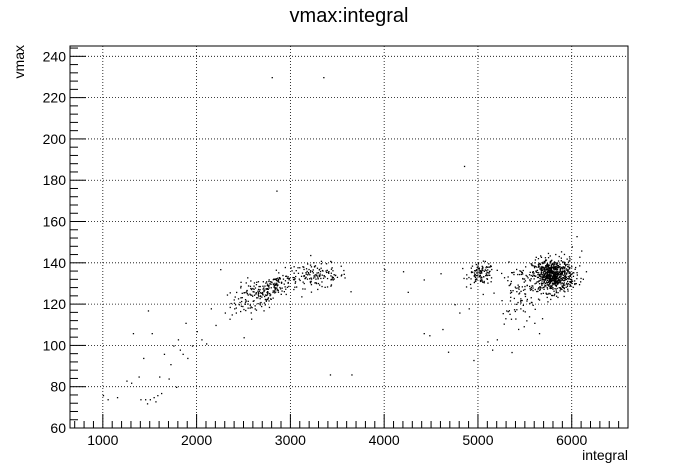  What do you see at coordinates (196, 440) in the screenshot?
I see `x-tick-label: 2000` at bounding box center [196, 440].